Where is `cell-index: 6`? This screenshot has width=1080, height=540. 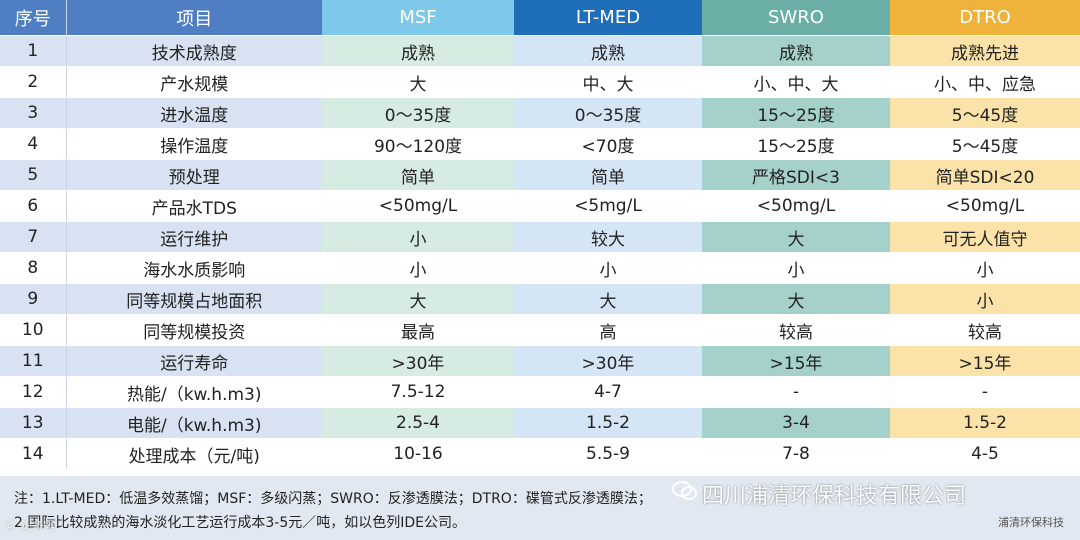
cell-index: 6 is located at coordinates (33, 206).